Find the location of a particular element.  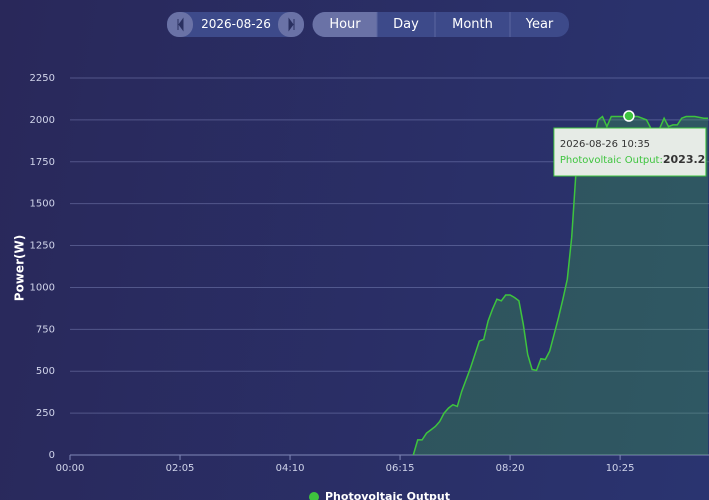

tooltip-time: 2026-08-26 10:35 is located at coordinates (605, 144).